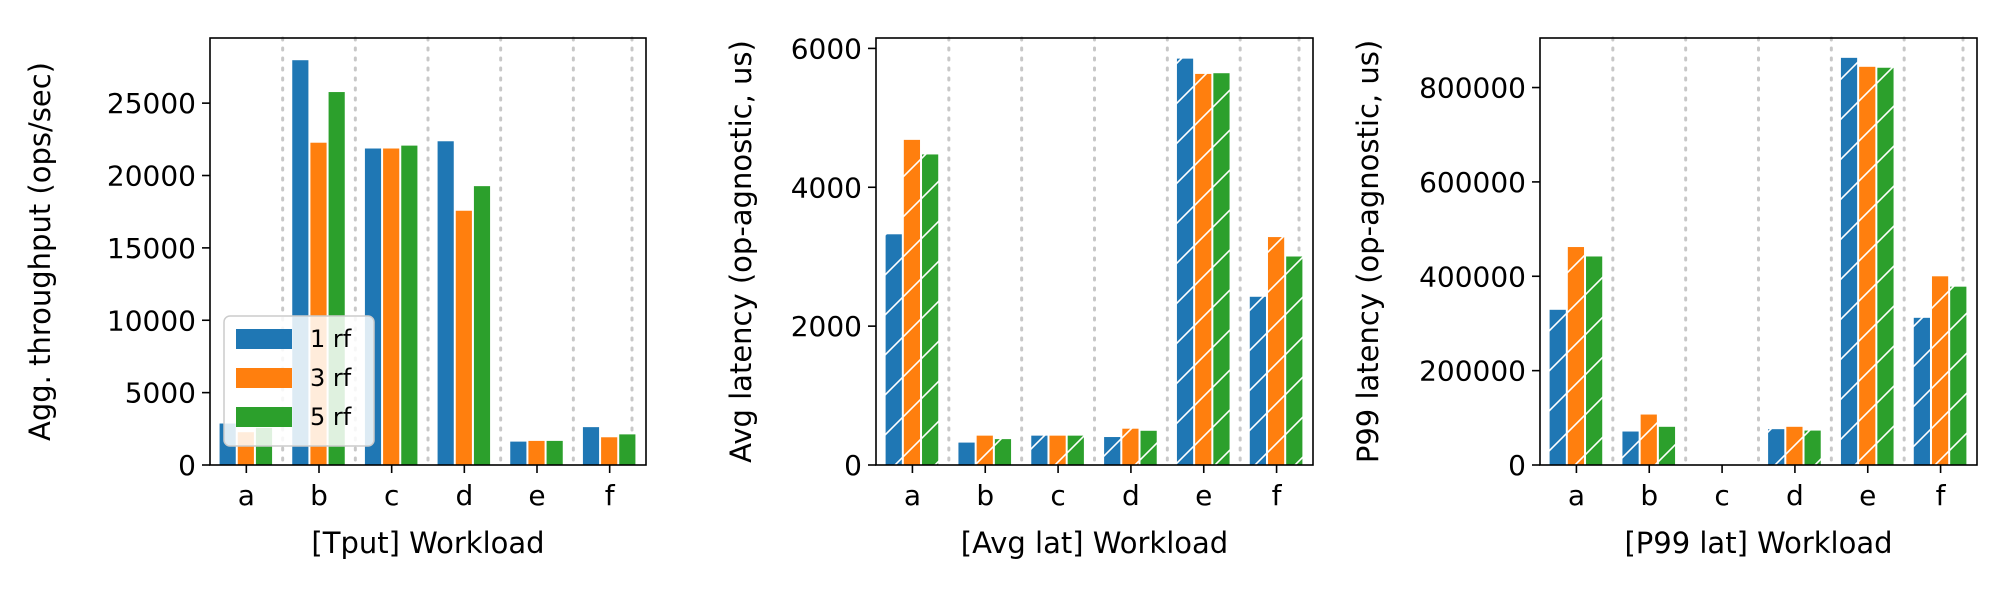  I want to click on bar-c-series1, so click(1039, 450).